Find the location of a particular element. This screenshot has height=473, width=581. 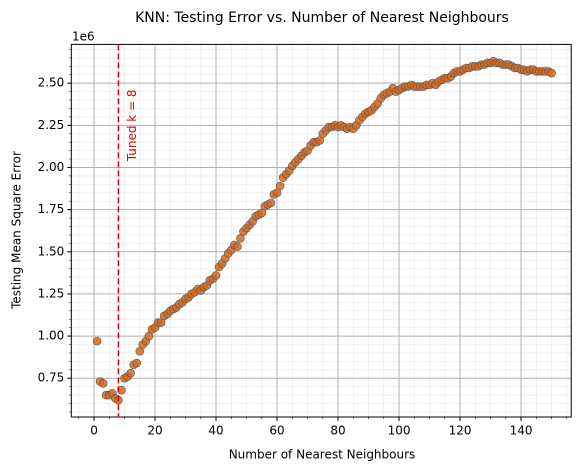

y-tick-label: 1.75 is located at coordinates (51, 209).